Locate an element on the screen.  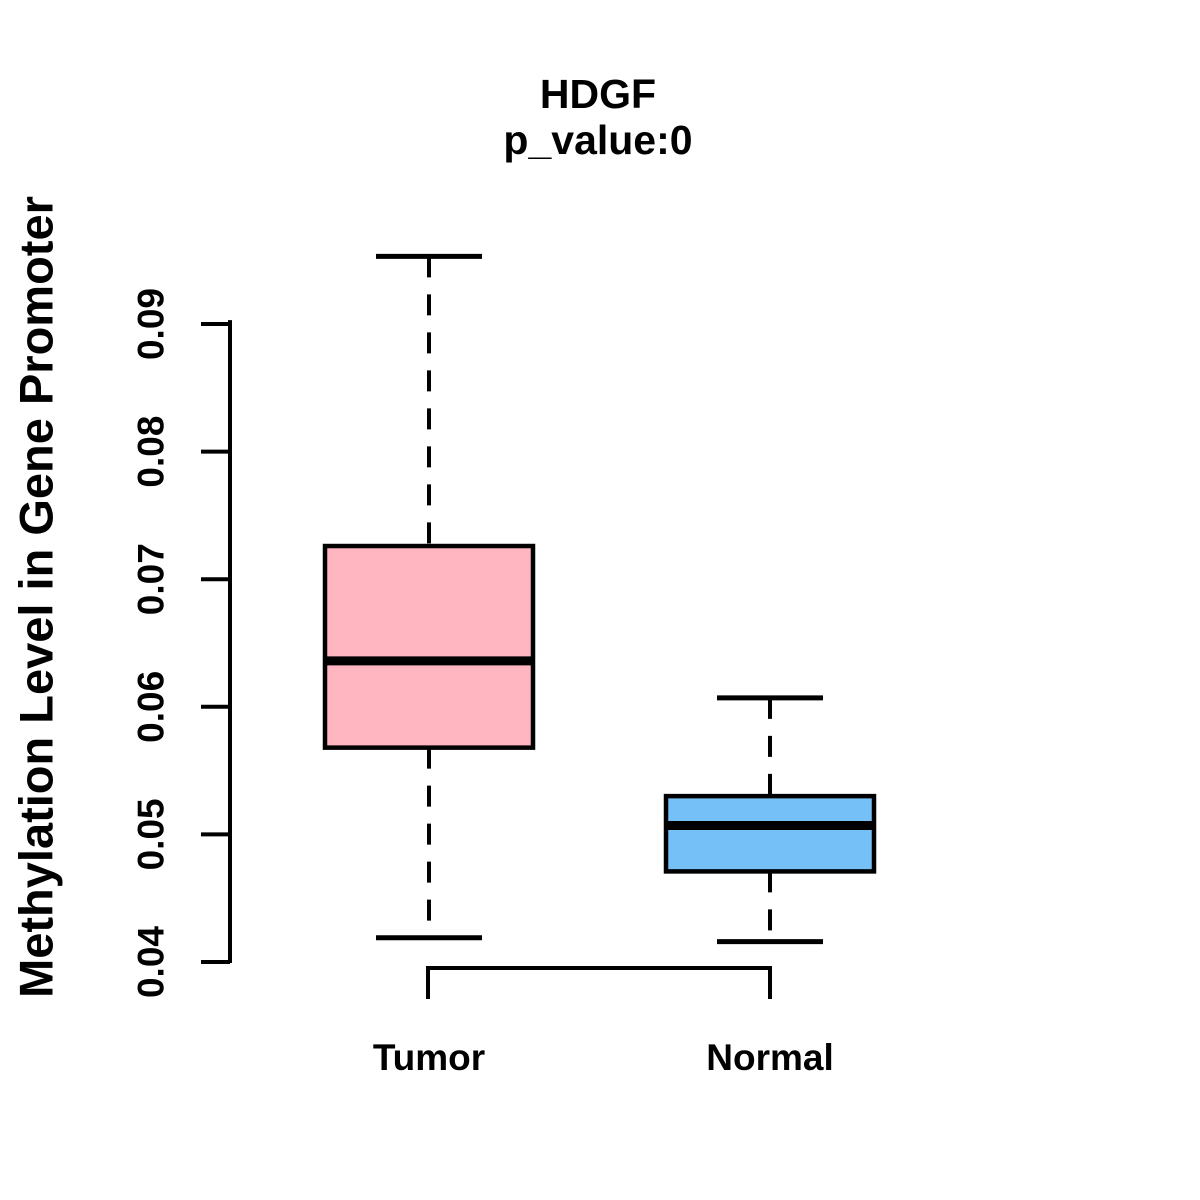
y-axis-tick-label: 0.08 is located at coordinates (151, 452).